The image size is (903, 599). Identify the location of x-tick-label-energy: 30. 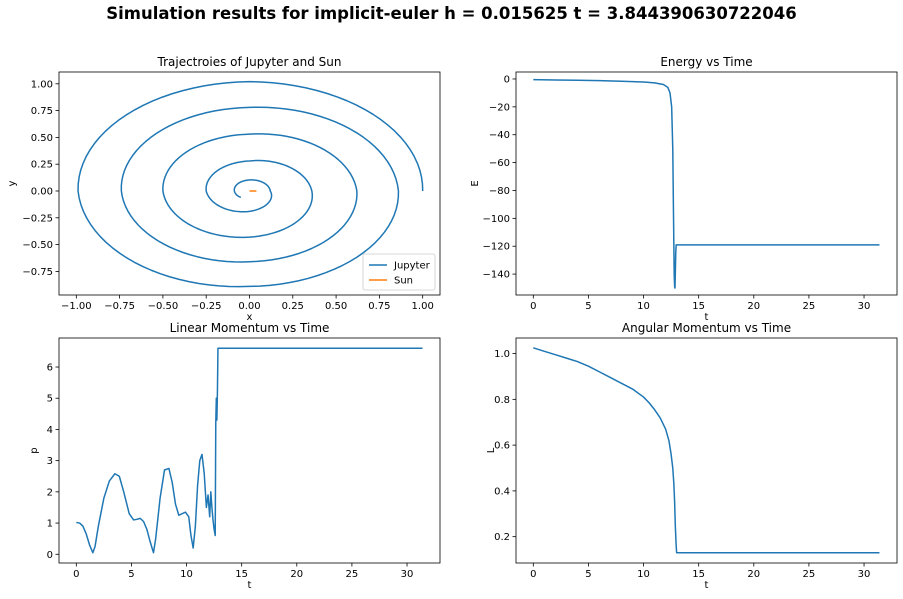
(864, 306).